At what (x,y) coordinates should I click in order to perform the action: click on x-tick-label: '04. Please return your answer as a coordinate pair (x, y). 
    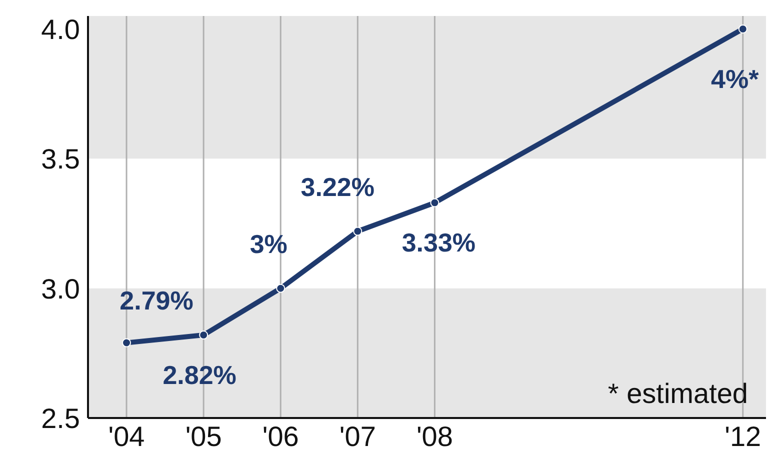
    Looking at the image, I should click on (126, 436).